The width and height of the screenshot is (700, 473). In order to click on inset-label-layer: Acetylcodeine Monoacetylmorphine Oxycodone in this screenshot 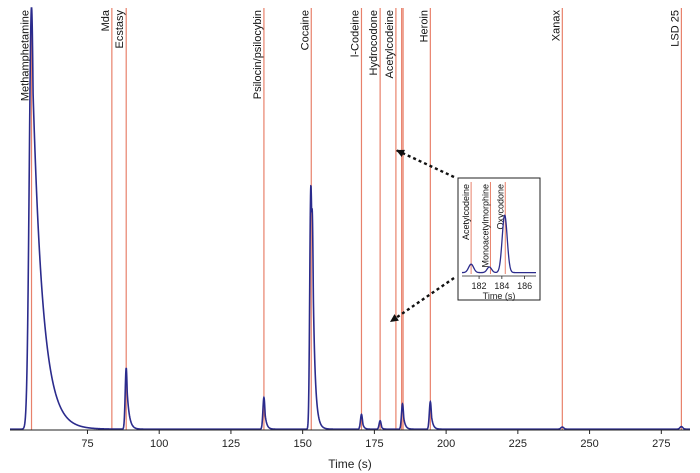, I will do `click(483, 226)`.